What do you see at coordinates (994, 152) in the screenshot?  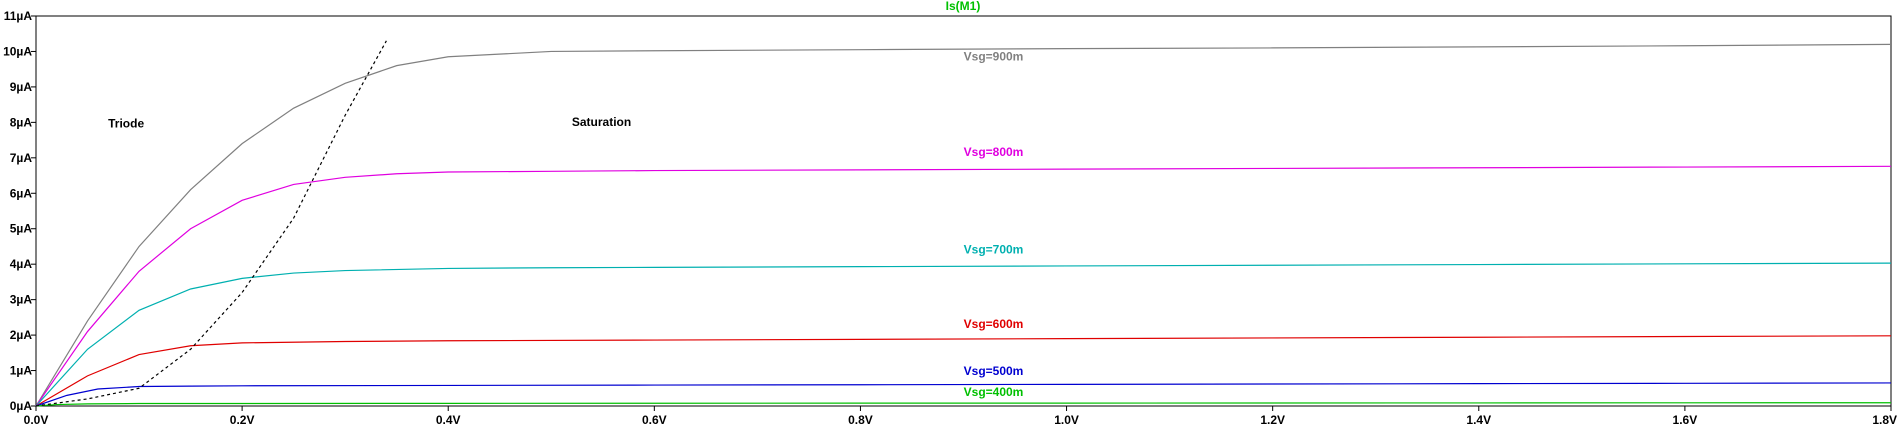 I see `series-label: Vsg=800m` at bounding box center [994, 152].